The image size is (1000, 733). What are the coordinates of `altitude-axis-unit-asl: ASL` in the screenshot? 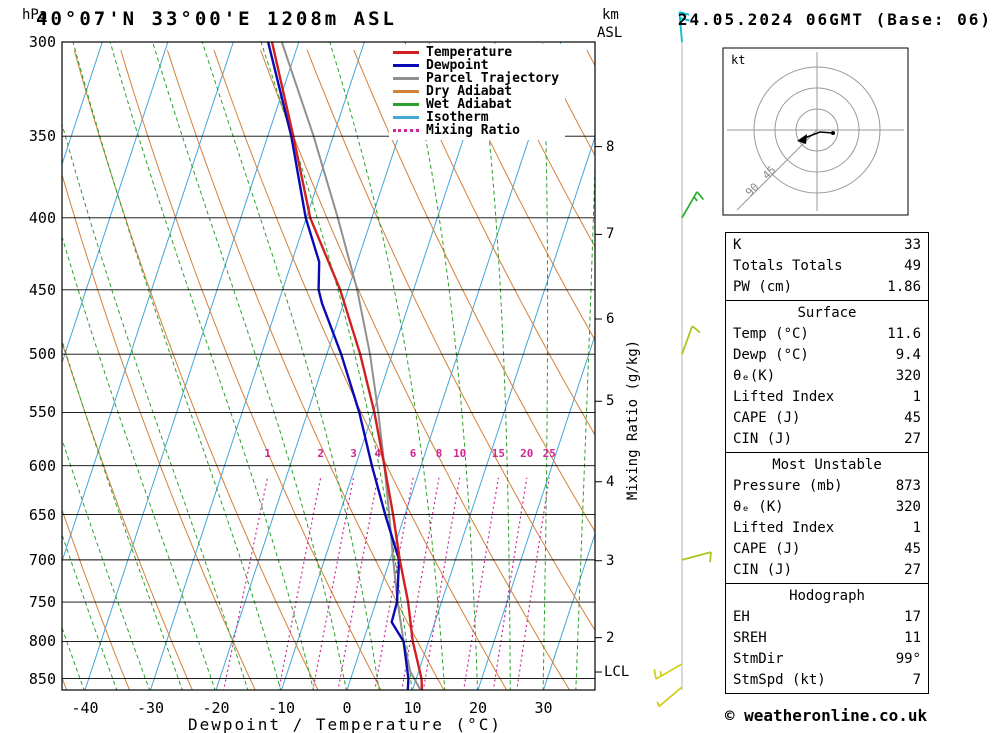 It's located at (610, 33).